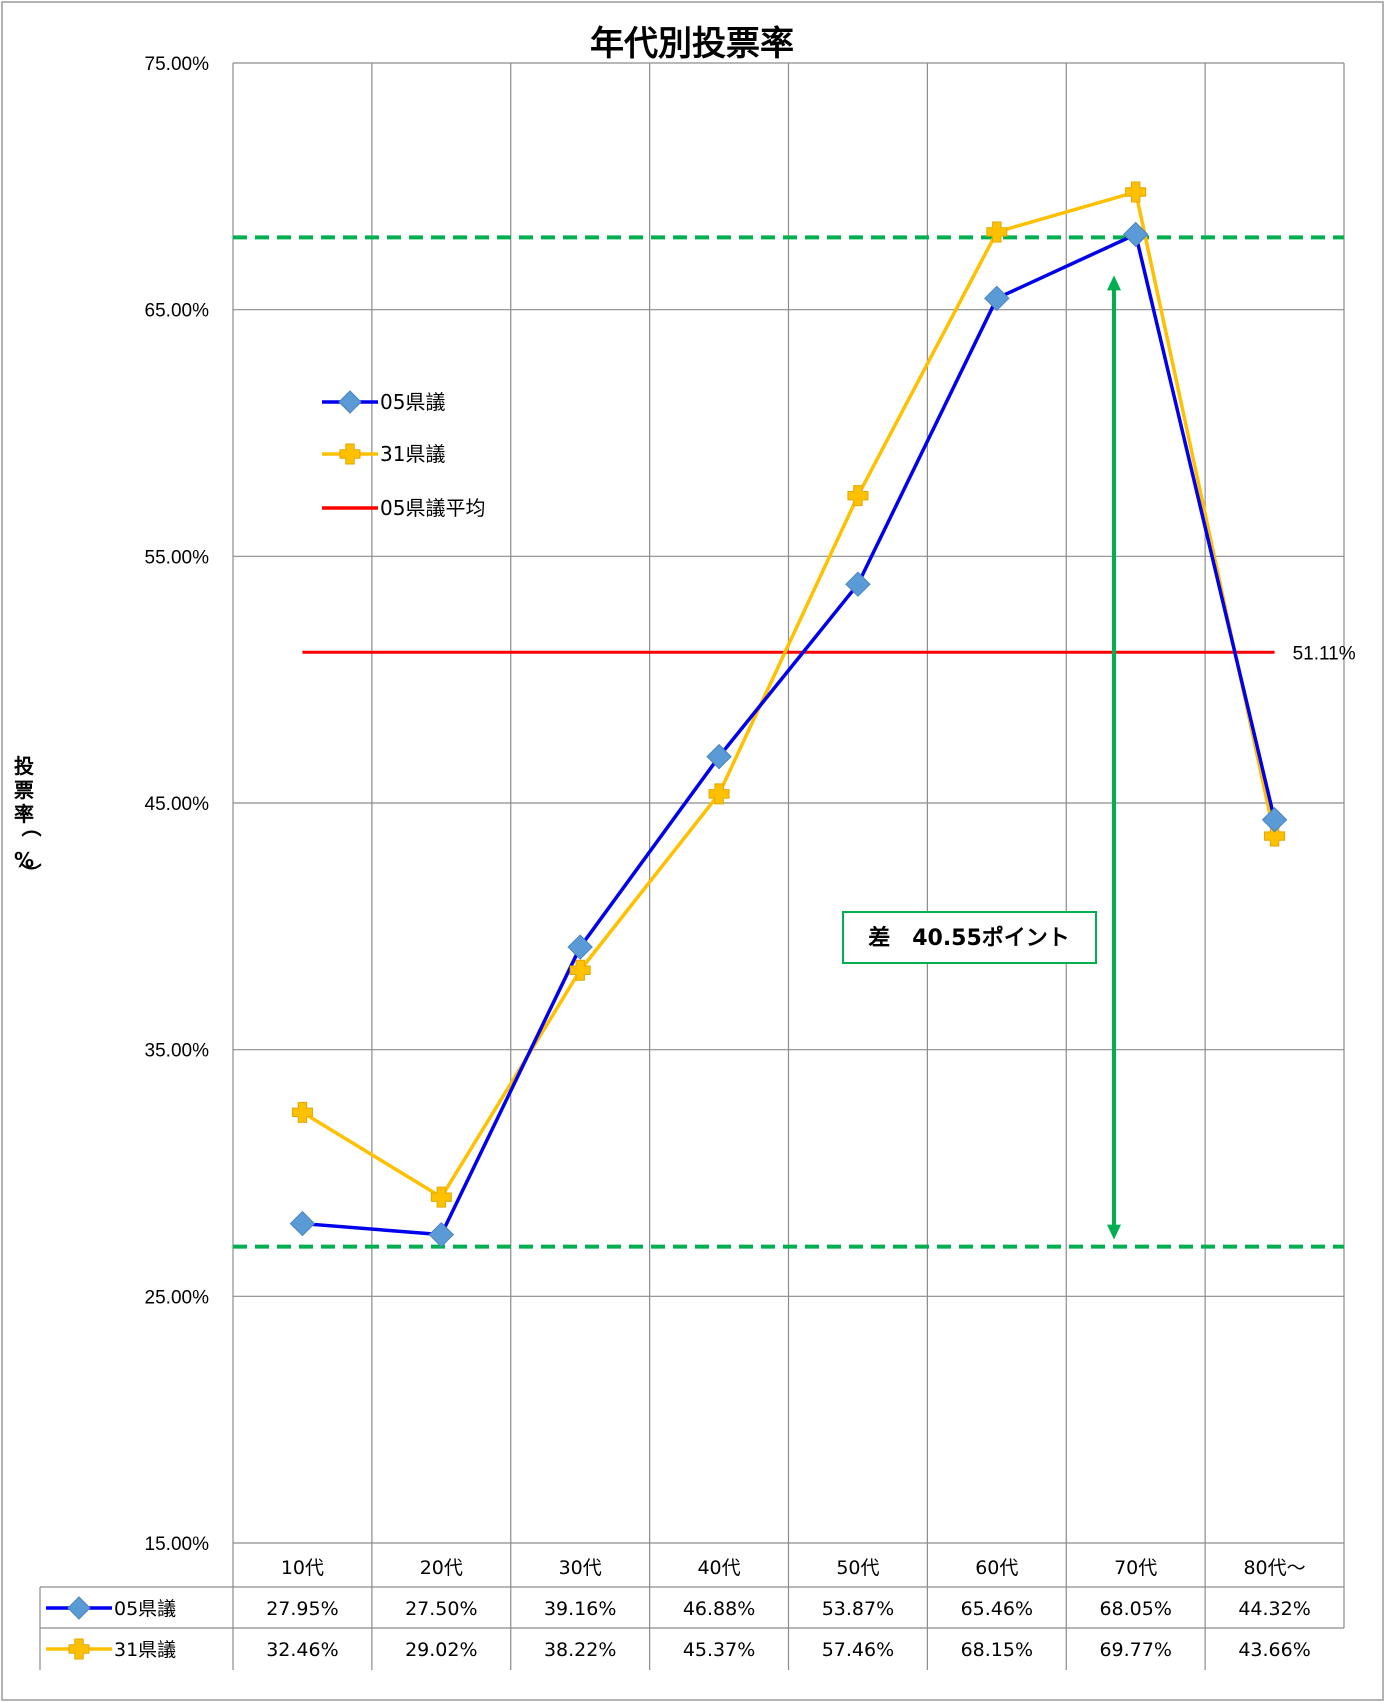  I want to click on legend-05-text: 05県議, so click(412, 402).